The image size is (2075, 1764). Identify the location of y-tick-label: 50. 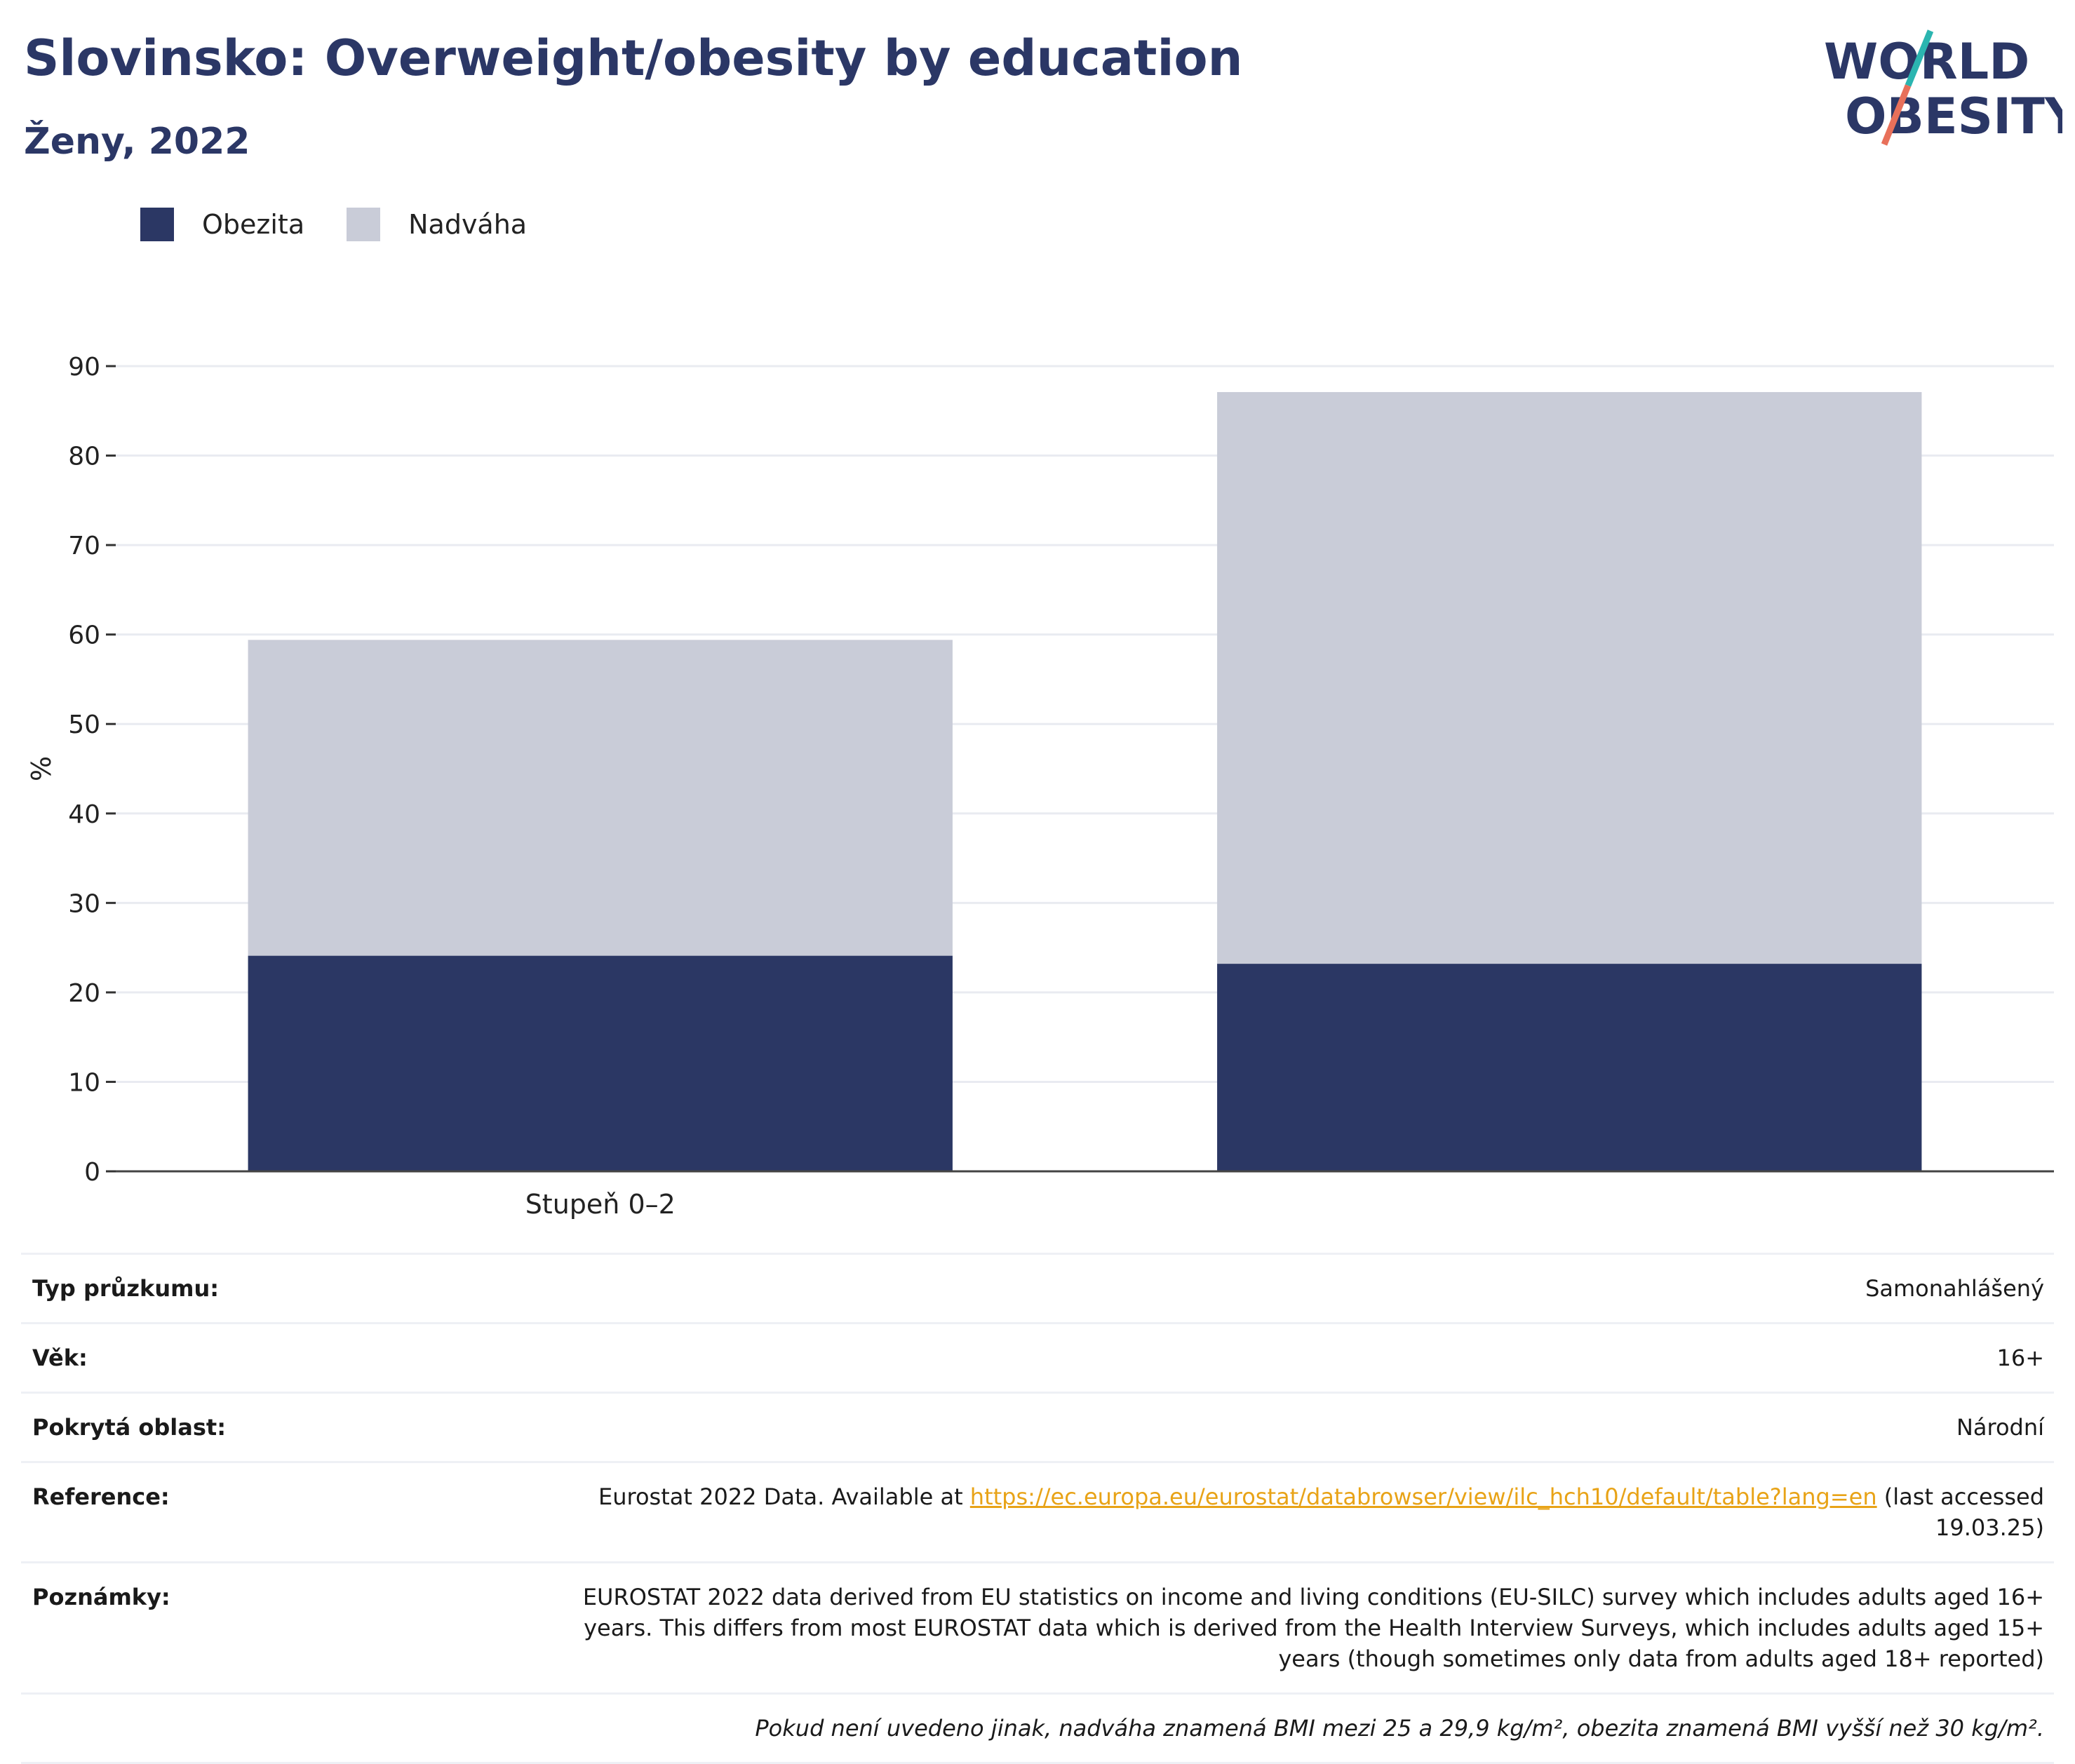
(84, 725).